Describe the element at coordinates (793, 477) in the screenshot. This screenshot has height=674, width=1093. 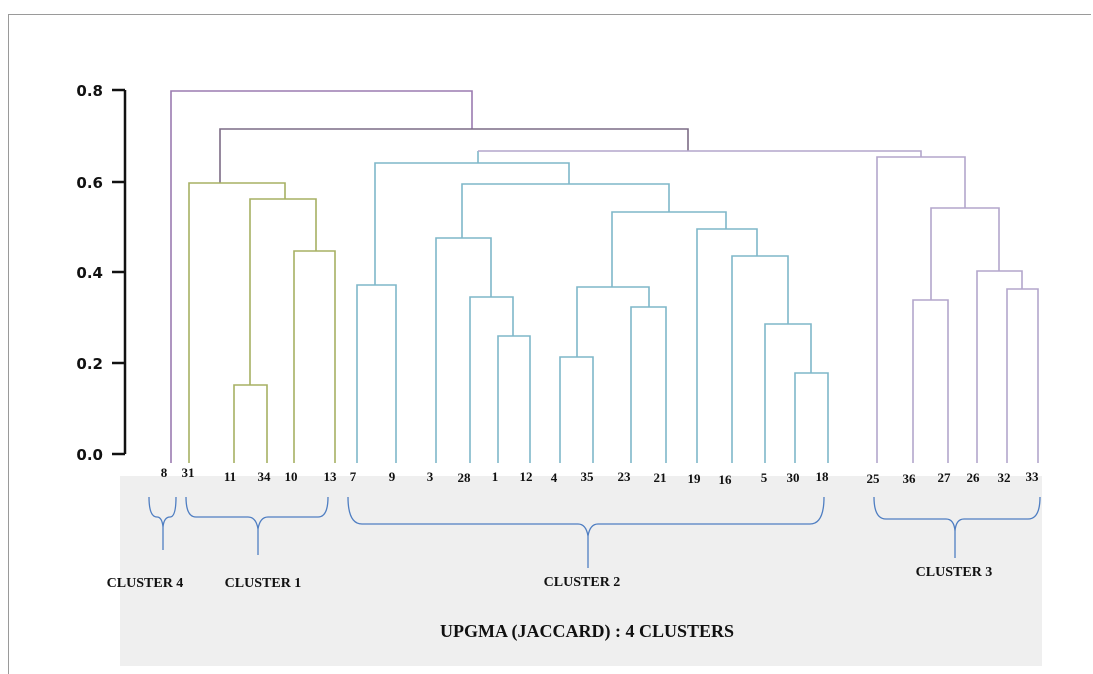
I see `leaf-label: 30` at that location.